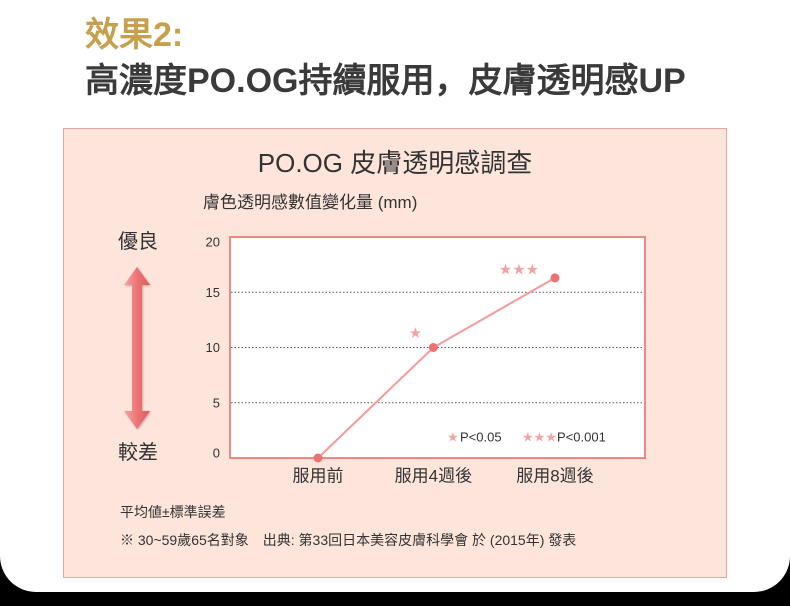 The image size is (790, 606). What do you see at coordinates (581, 437) in the screenshot?
I see `legend-label: P<0.001` at bounding box center [581, 437].